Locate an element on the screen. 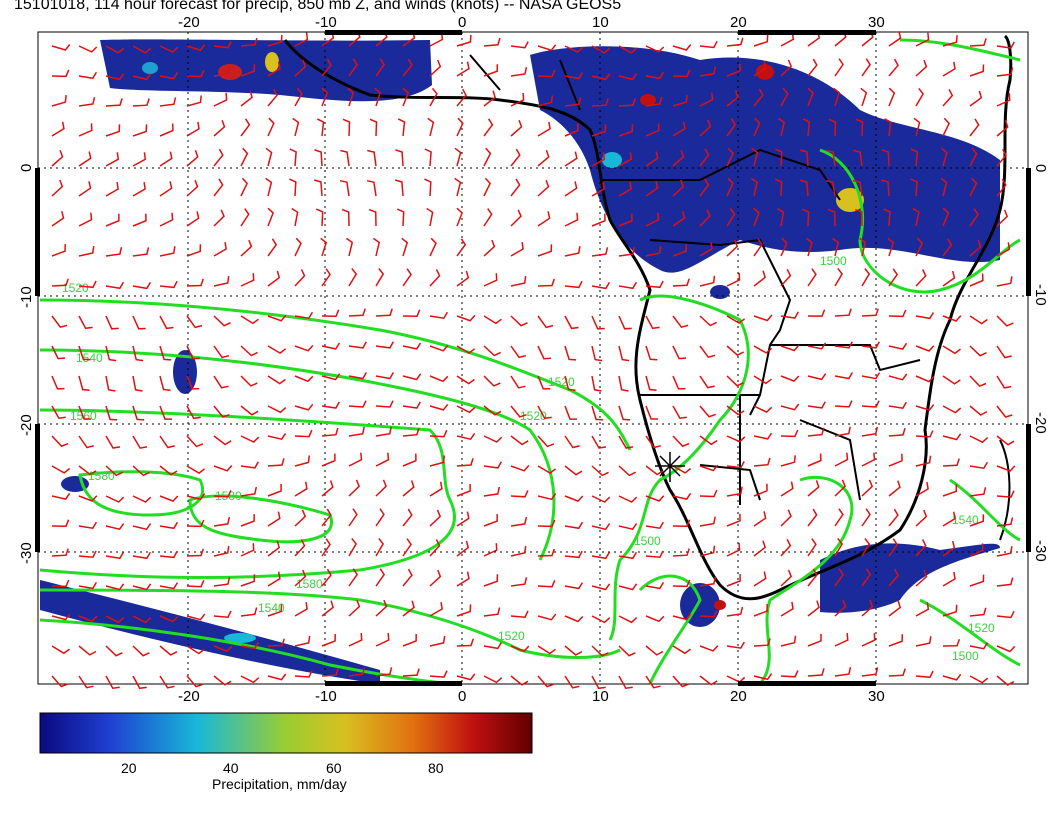 The height and width of the screenshot is (816, 1056). lon-tick-top: 30 is located at coordinates (876, 22).